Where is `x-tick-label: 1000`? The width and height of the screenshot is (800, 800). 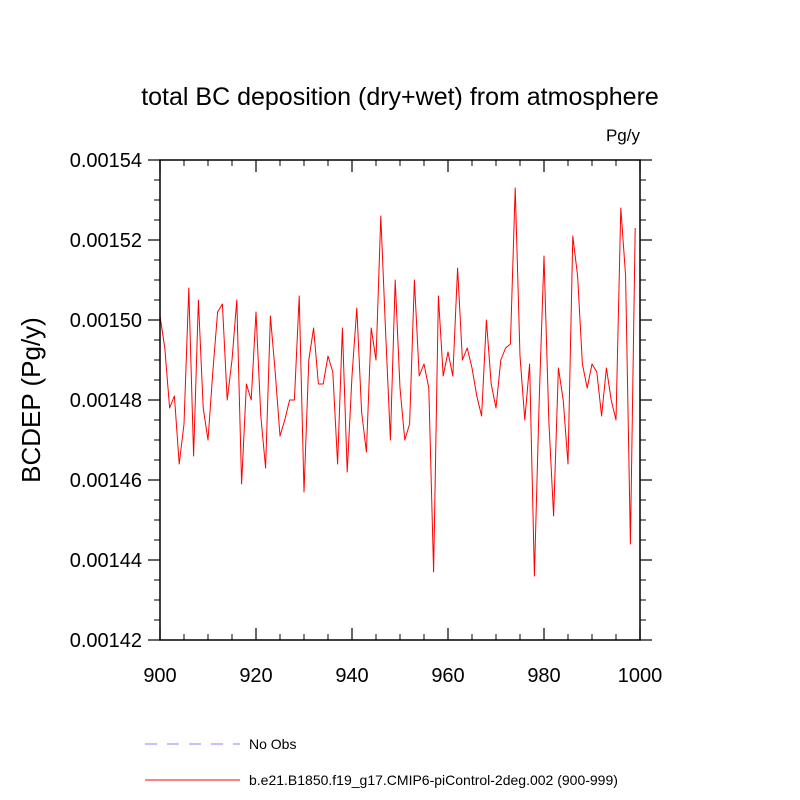
x-tick-label: 1000 is located at coordinates (640, 676).